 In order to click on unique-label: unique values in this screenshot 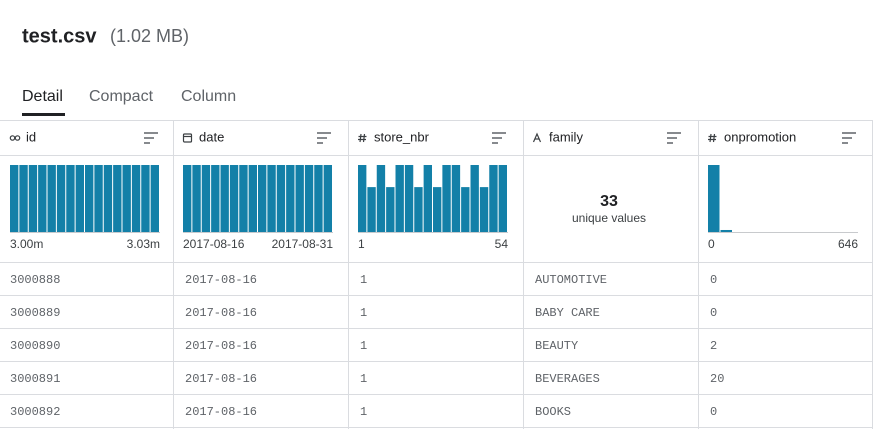, I will do `click(609, 218)`.